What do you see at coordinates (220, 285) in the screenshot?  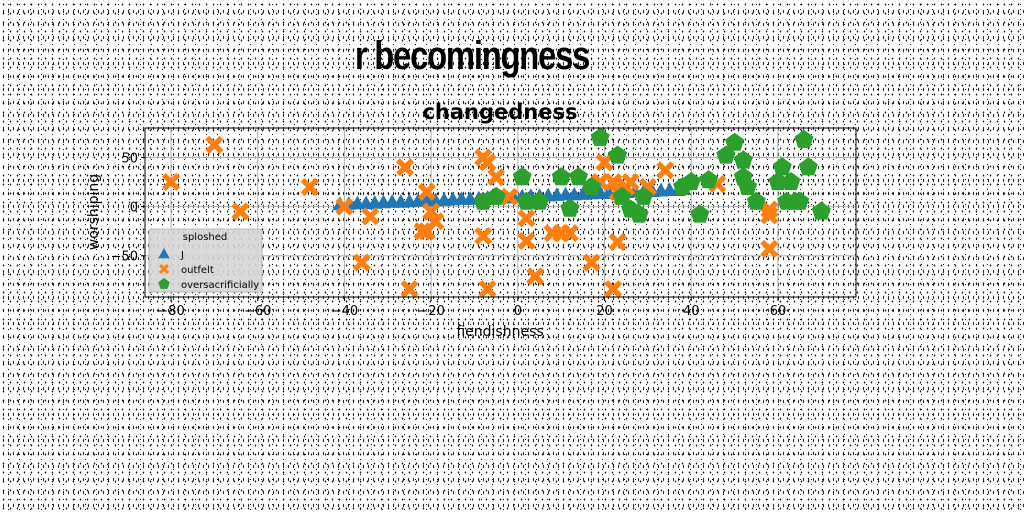 I see `legend-label: oversacrificially` at bounding box center [220, 285].